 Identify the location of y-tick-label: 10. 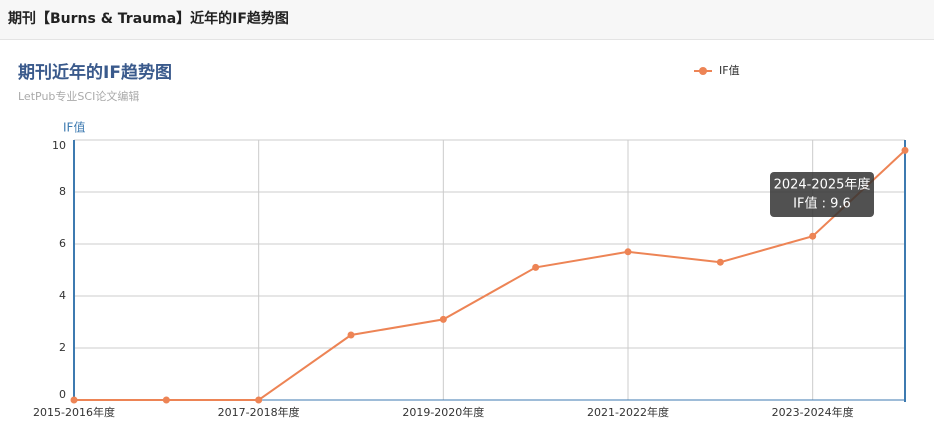
(59, 145).